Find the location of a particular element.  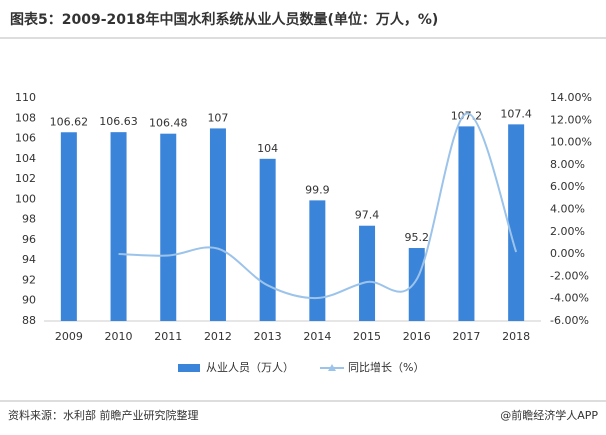

y-tick-label: 96 is located at coordinates (29, 239).